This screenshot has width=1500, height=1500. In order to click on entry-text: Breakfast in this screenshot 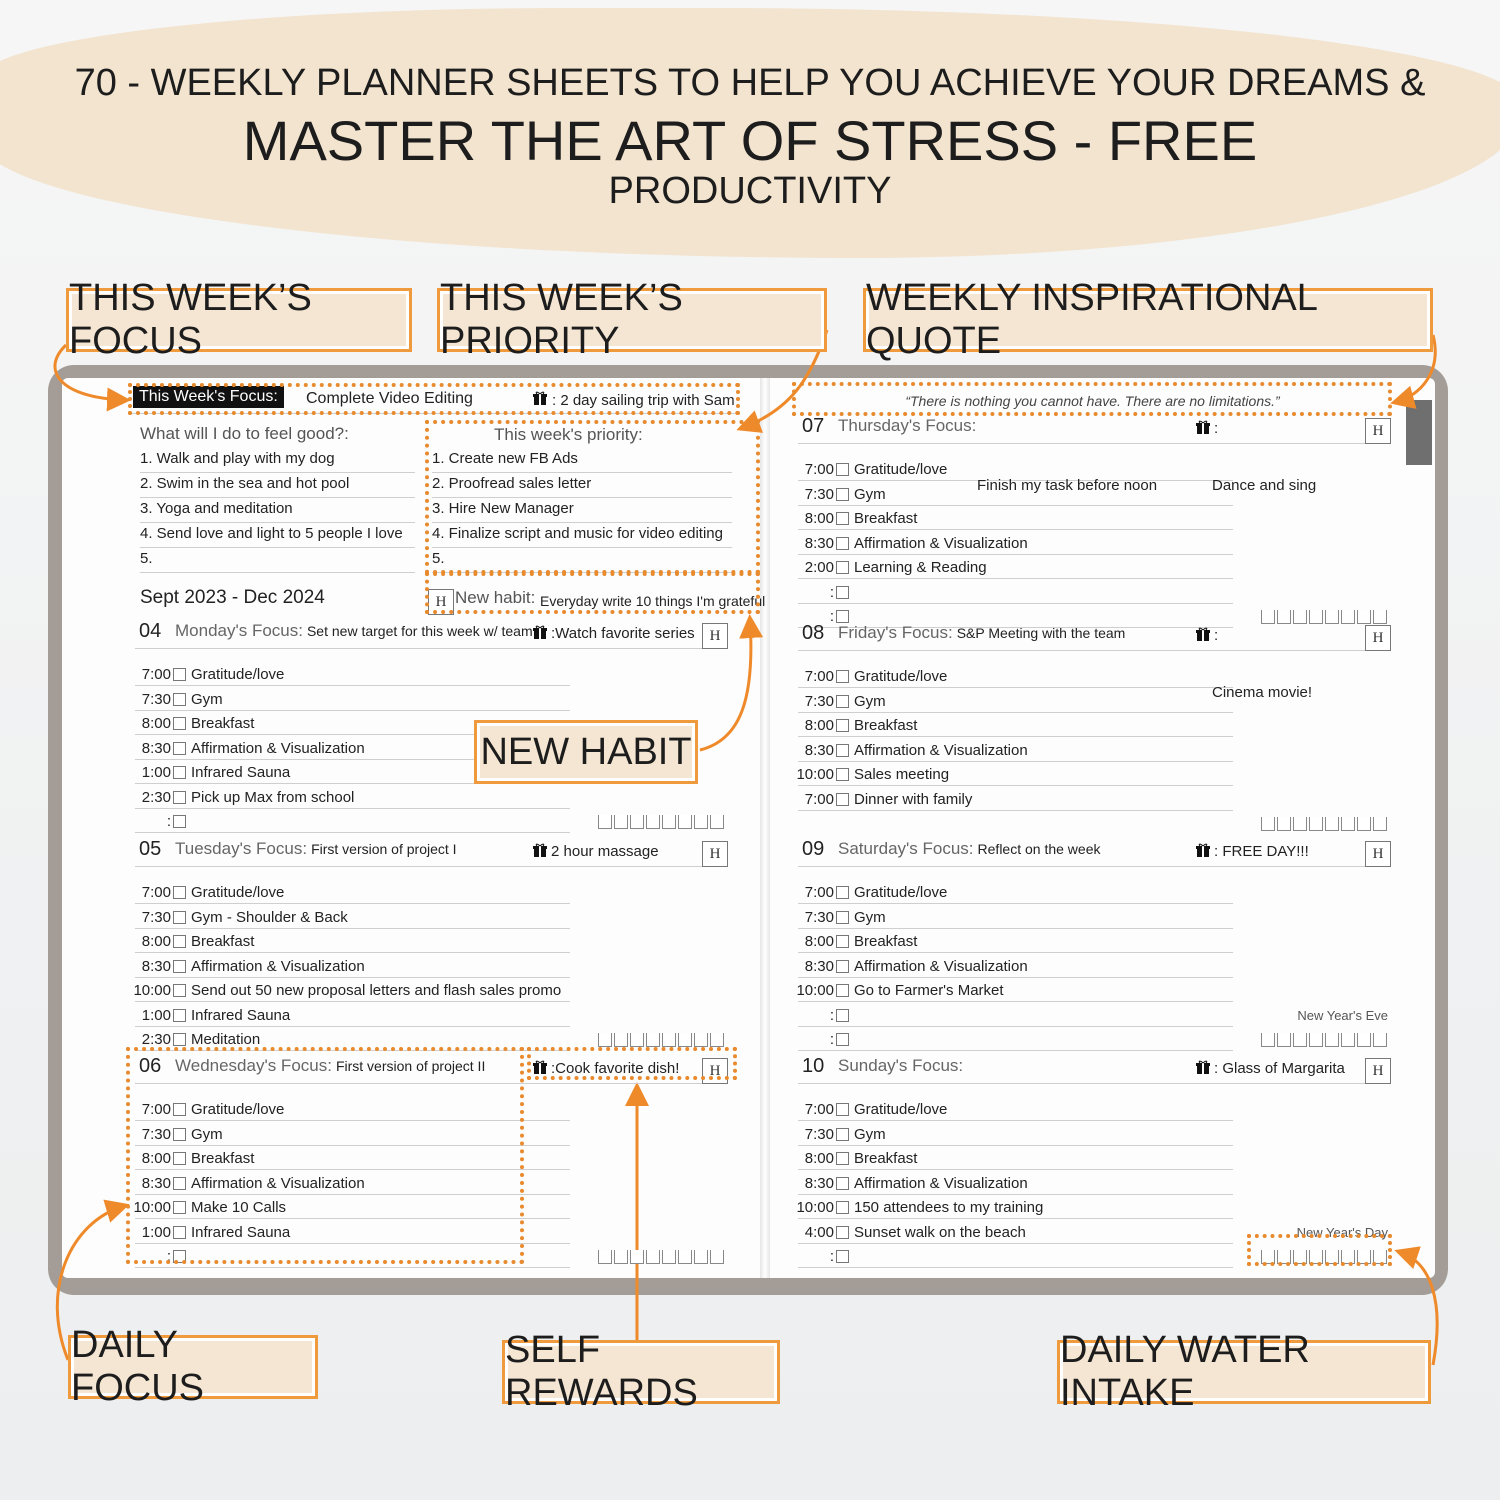, I will do `click(886, 941)`.